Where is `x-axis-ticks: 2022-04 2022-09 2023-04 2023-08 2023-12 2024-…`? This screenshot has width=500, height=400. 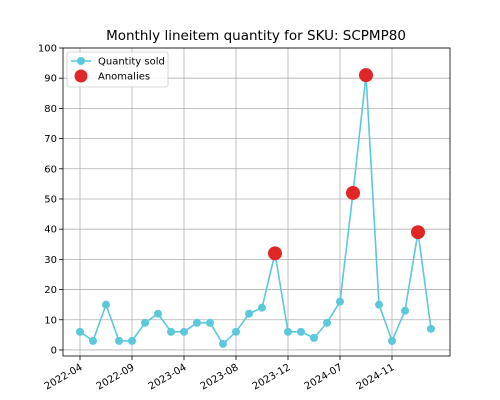
x-axis-ticks: 2022-04 2022-09 2023-04 2023-08 2023-12 2024-… is located at coordinates (220, 374).